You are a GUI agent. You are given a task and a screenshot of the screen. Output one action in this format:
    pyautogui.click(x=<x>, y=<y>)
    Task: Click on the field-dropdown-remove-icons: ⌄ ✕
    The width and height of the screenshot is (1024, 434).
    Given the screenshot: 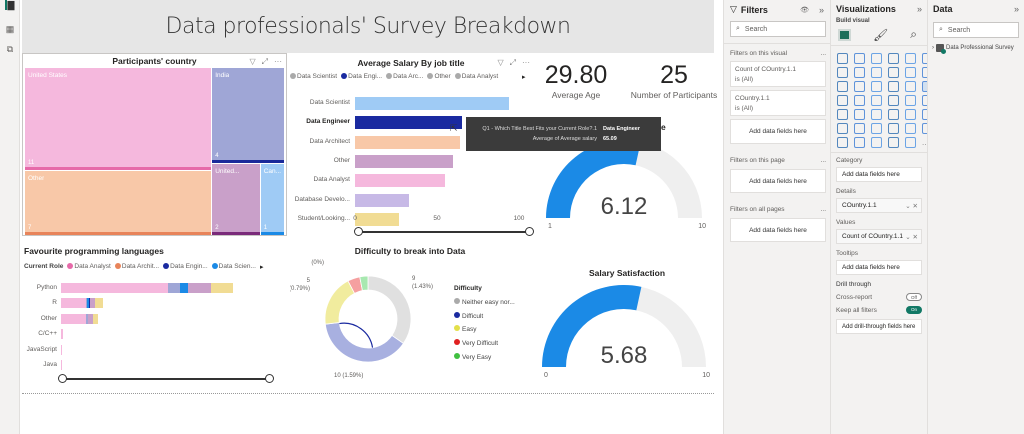 What is the action you would take?
    pyautogui.click(x=911, y=206)
    